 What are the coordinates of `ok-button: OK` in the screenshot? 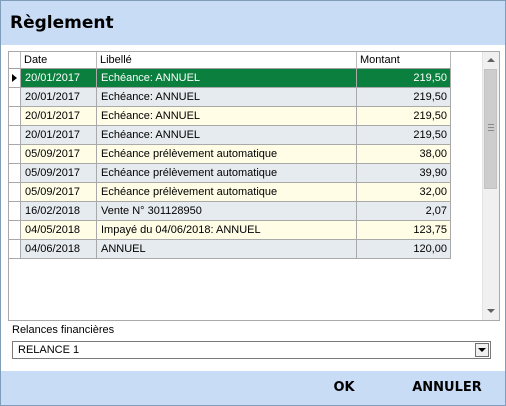 It's located at (344, 387).